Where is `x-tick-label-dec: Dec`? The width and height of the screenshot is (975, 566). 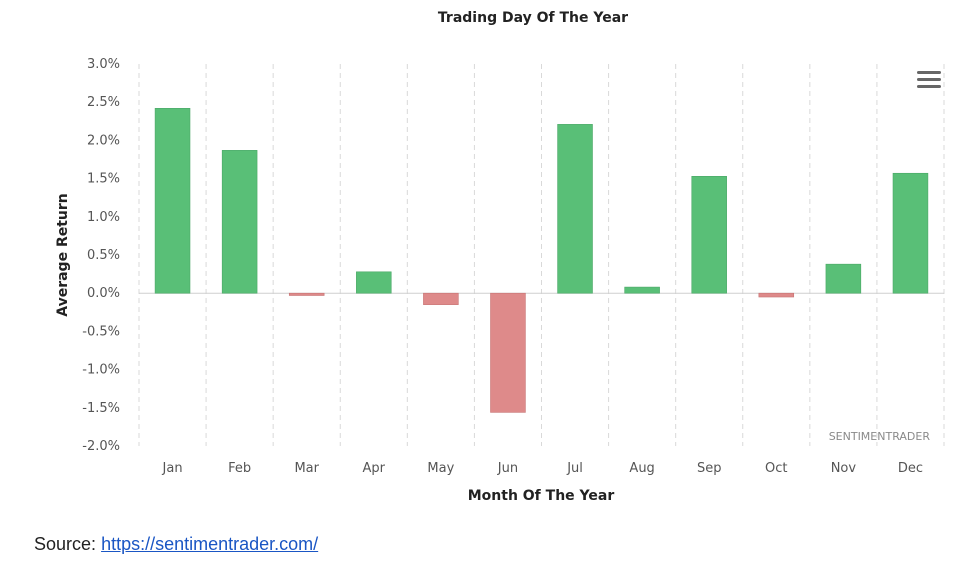 x-tick-label-dec: Dec is located at coordinates (910, 468).